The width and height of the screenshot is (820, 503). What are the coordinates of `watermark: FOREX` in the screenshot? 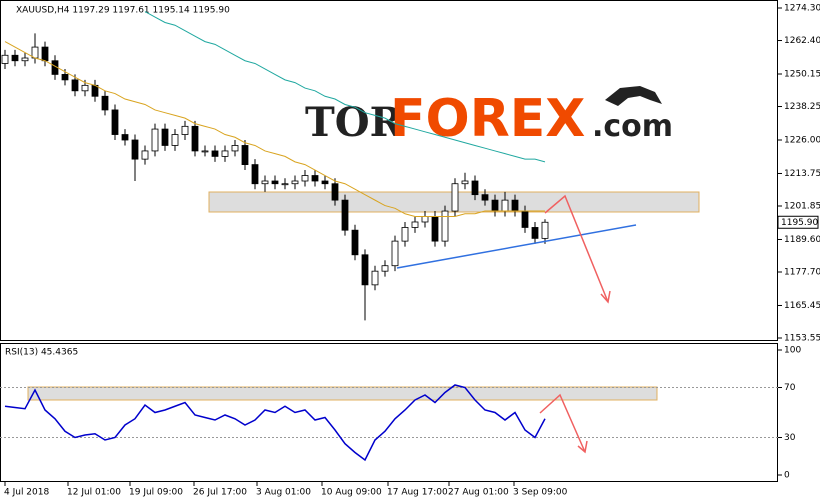 It's located at (487, 119).